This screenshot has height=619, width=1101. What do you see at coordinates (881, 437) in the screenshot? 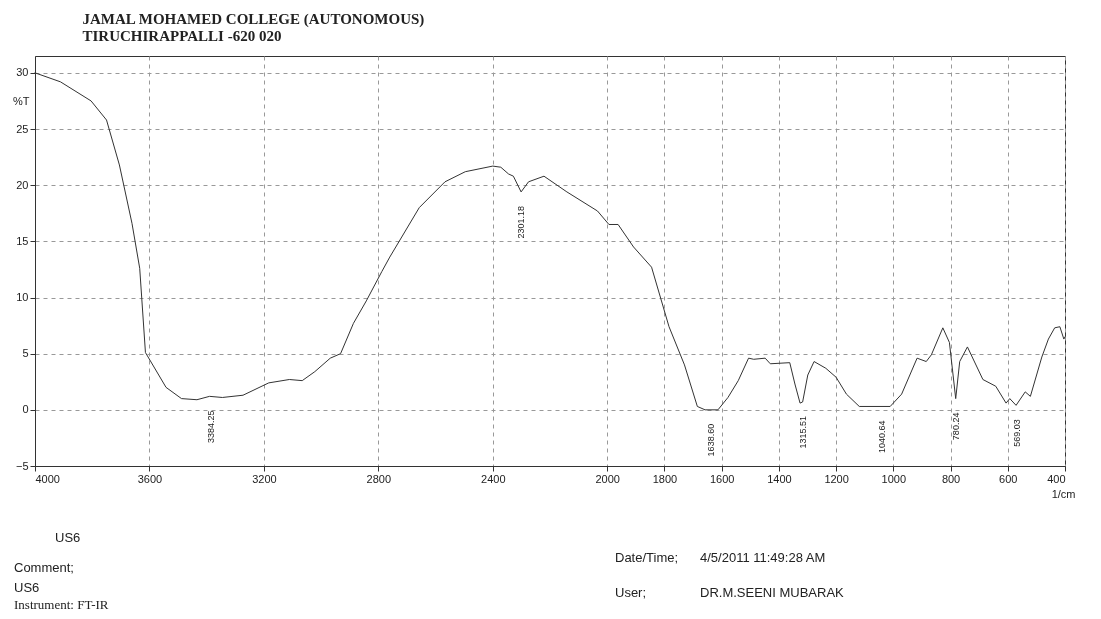
I see `annotation: 1040.64` at bounding box center [881, 437].